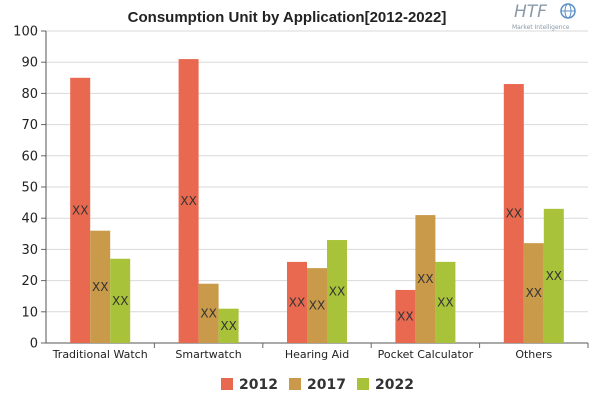 Image resolution: width=600 pixels, height=404 pixels. I want to click on logo-tagline: Market Intelligence, so click(541, 27).